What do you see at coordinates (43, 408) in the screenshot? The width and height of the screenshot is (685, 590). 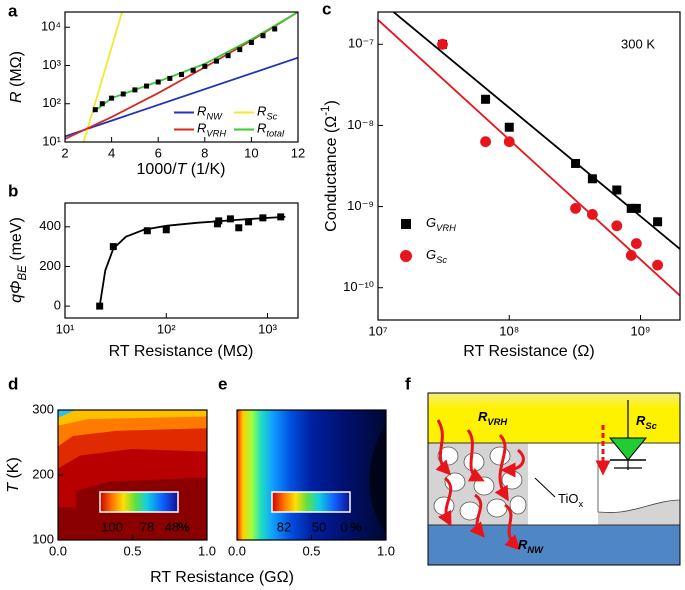 I see `y-tick-label: 300` at bounding box center [43, 408].